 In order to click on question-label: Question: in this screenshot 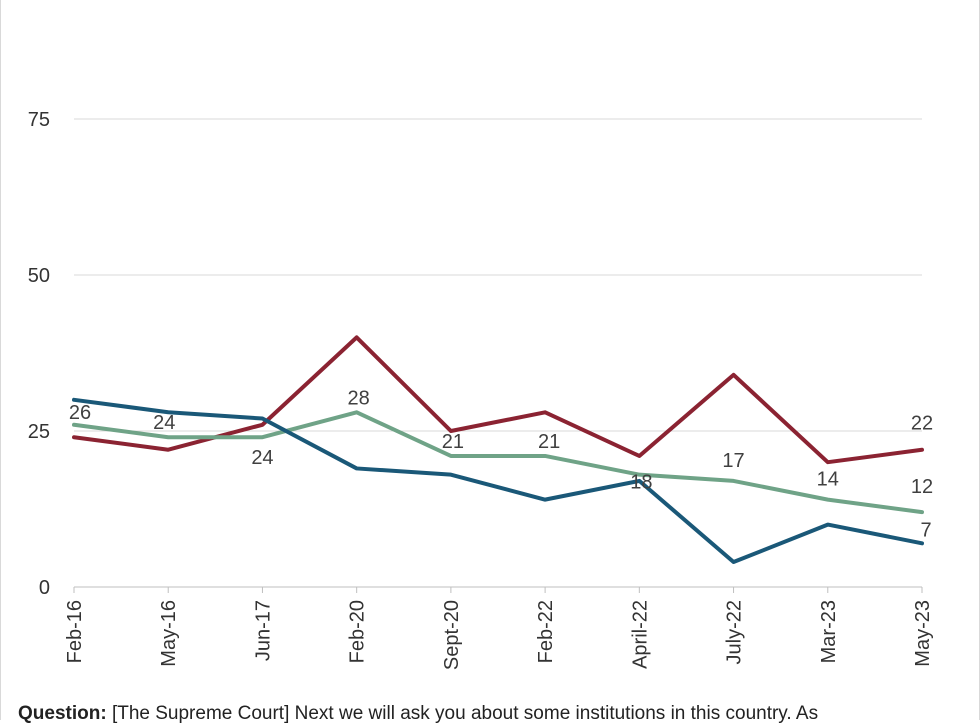, I will do `click(62, 713)`.